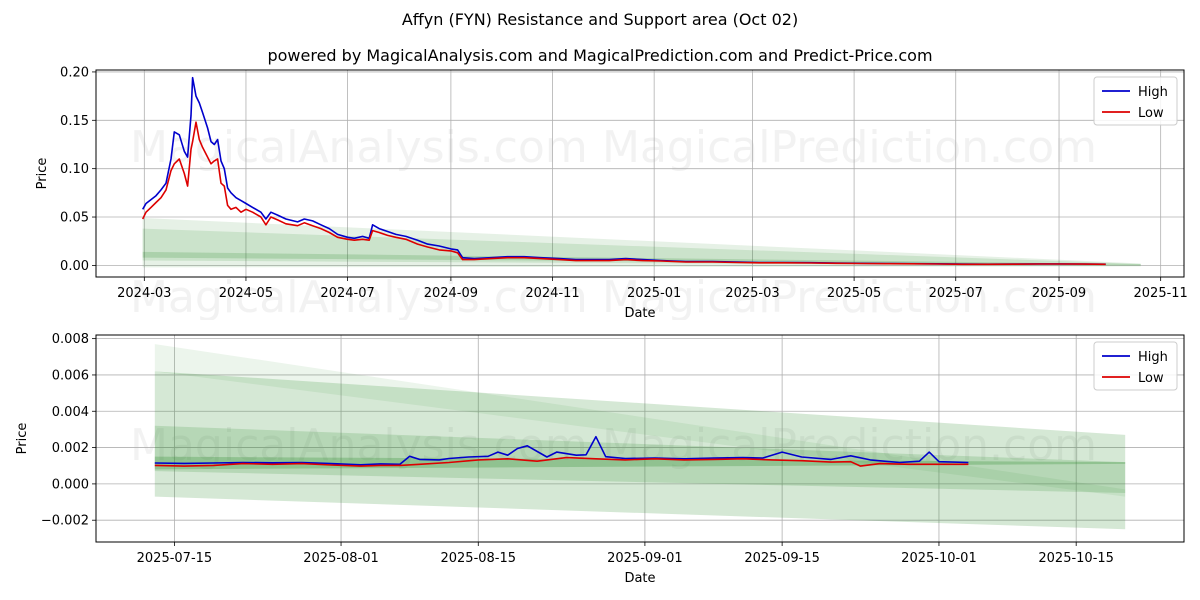  I want to click on y-tick-label: −0.002, so click(65, 521).